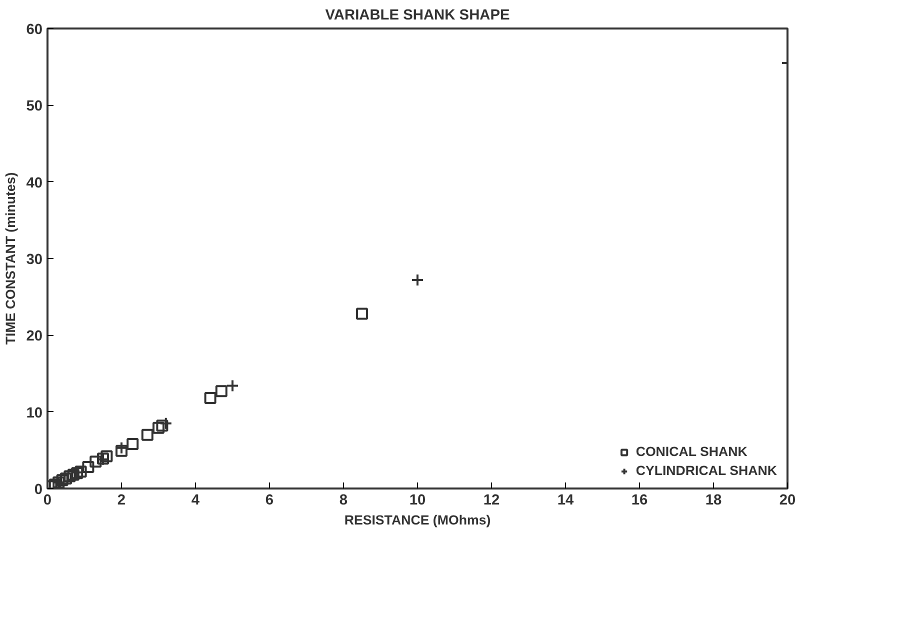  I want to click on y-tick-label: 60, so click(34, 30).